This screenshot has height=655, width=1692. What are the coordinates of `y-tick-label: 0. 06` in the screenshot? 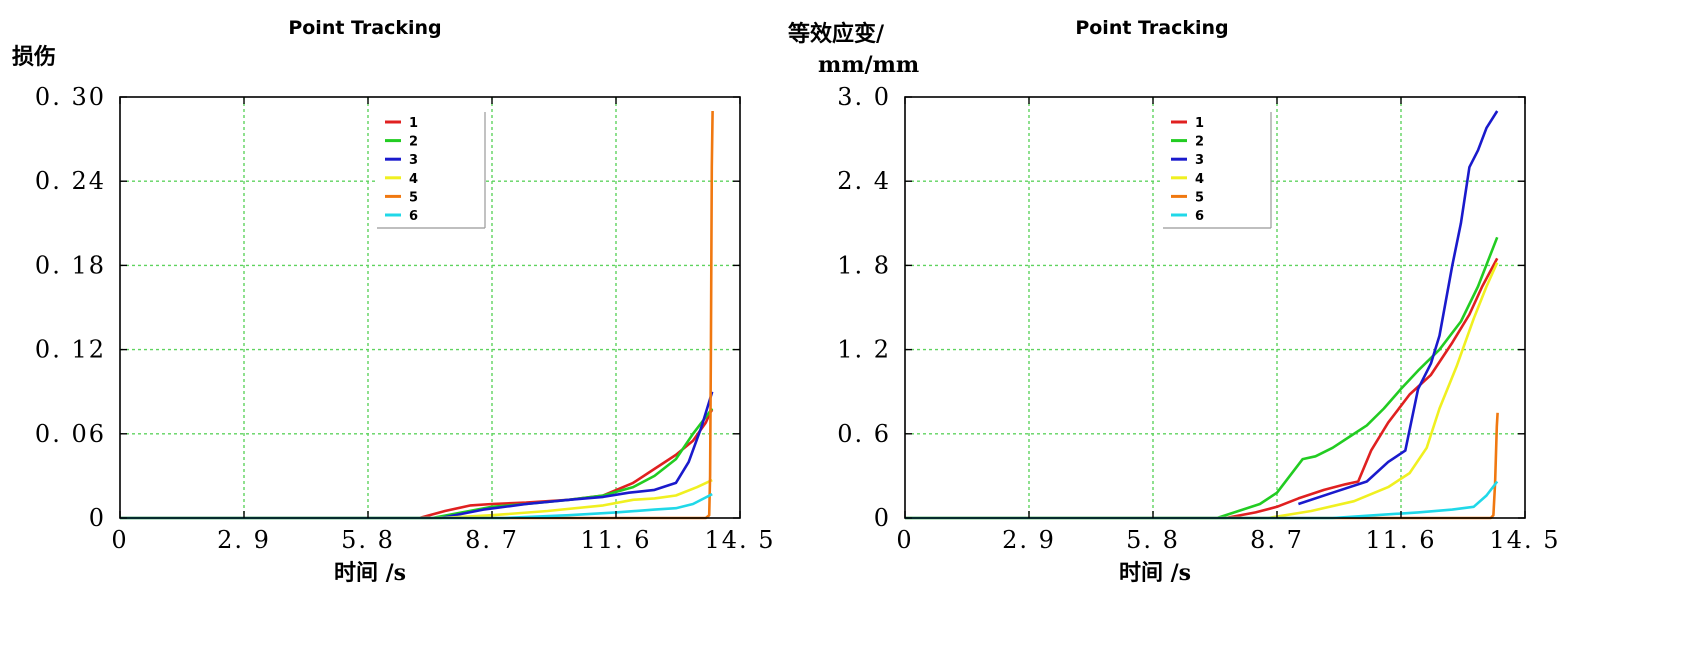 It's located at (70, 434).